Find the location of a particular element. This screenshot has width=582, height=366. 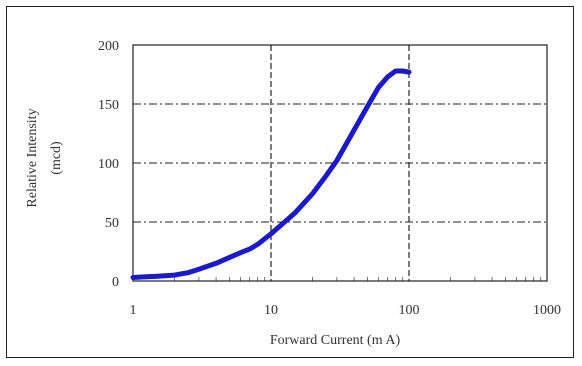

y-tick-label: 200 is located at coordinates (108, 46).